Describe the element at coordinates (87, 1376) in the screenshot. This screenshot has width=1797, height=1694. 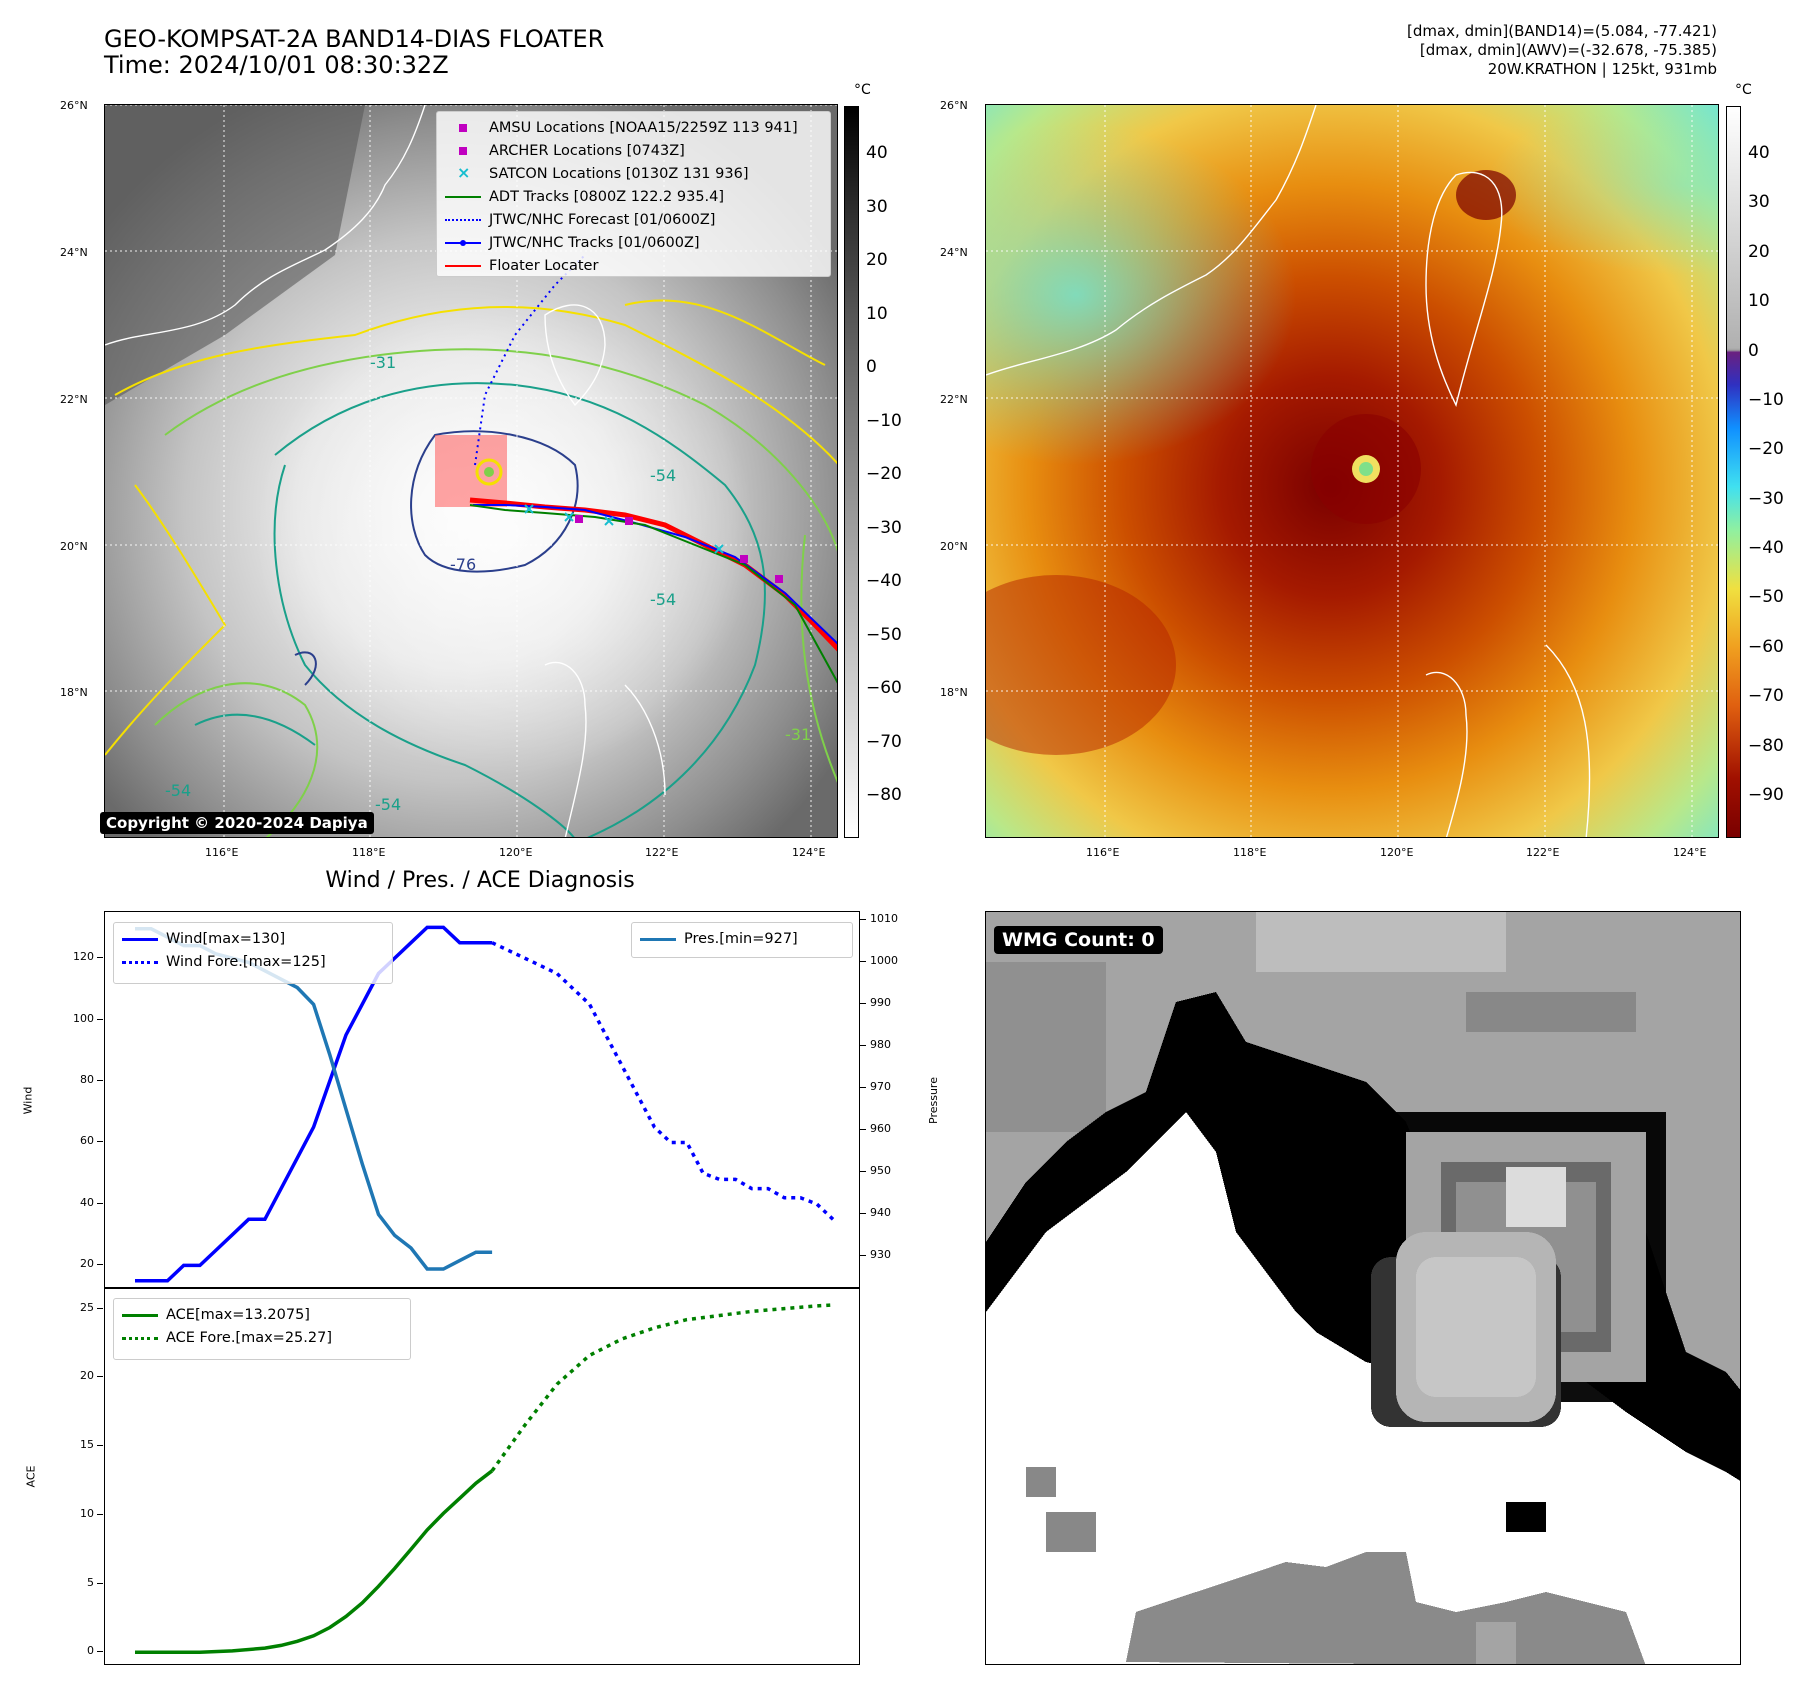
I see `axis-tick-label: 20` at that location.